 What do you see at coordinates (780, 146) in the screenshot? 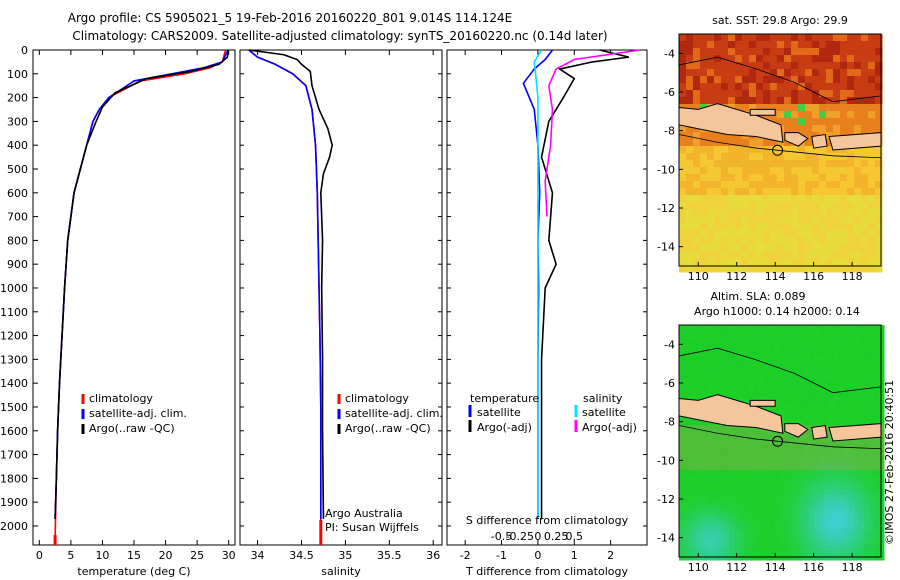
I see `sst-map-contour-south` at bounding box center [780, 146].